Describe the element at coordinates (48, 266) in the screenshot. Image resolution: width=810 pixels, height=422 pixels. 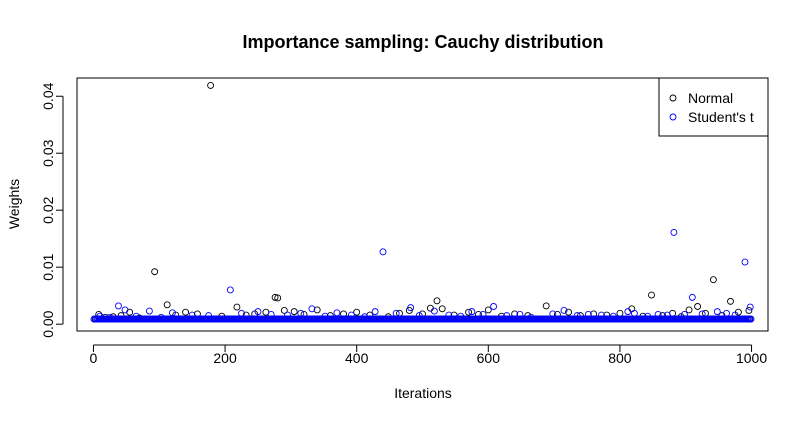
I see `y-tick-label: 0.01` at that location.